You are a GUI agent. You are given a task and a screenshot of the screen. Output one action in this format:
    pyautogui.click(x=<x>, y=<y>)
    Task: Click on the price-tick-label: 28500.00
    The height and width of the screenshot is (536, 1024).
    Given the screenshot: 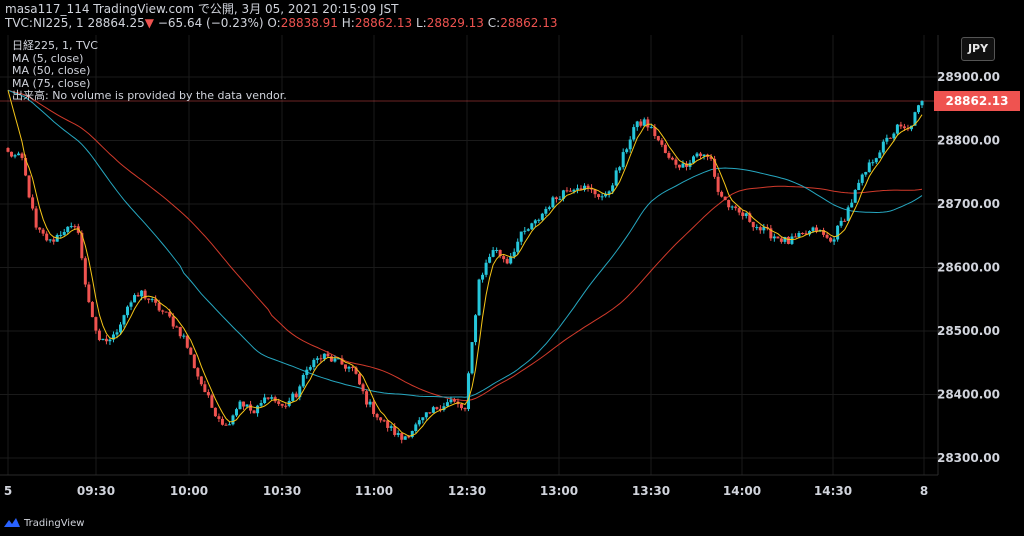 What is the action you would take?
    pyautogui.click(x=968, y=331)
    